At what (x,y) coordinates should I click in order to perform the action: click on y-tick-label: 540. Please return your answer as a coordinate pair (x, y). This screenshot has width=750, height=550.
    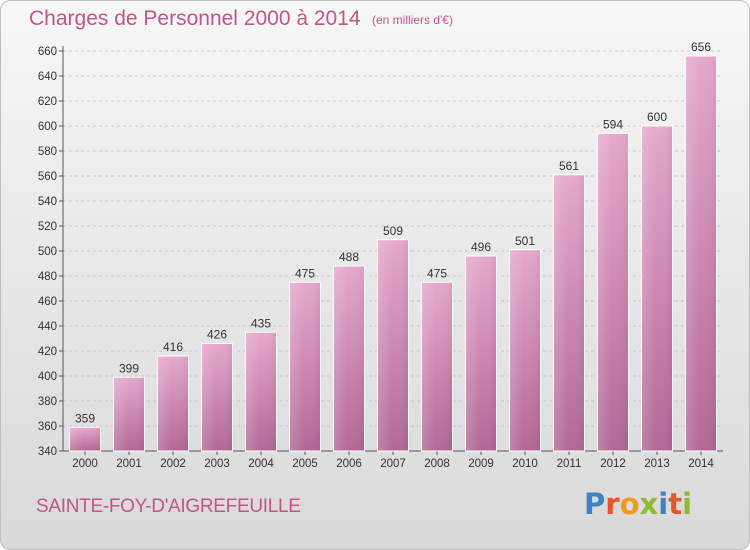
    Looking at the image, I should click on (47, 202).